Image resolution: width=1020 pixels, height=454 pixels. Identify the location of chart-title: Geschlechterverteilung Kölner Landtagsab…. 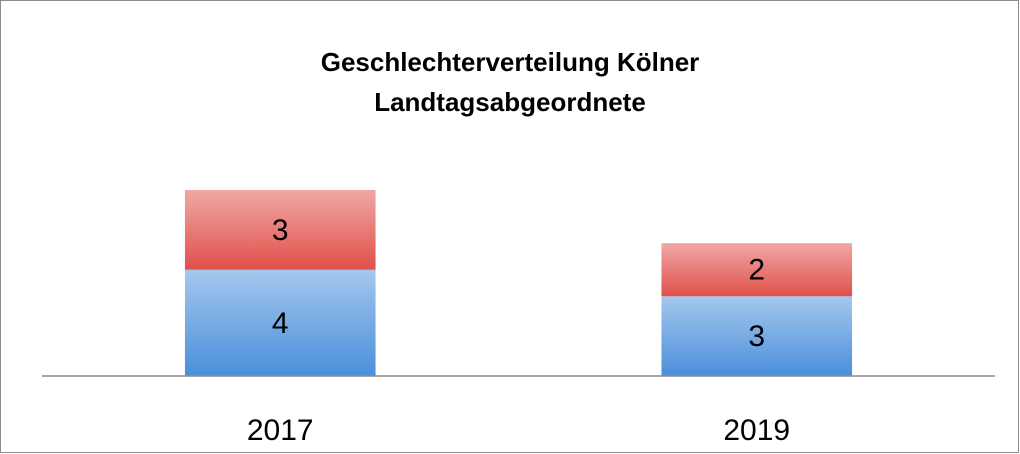
(510, 82).